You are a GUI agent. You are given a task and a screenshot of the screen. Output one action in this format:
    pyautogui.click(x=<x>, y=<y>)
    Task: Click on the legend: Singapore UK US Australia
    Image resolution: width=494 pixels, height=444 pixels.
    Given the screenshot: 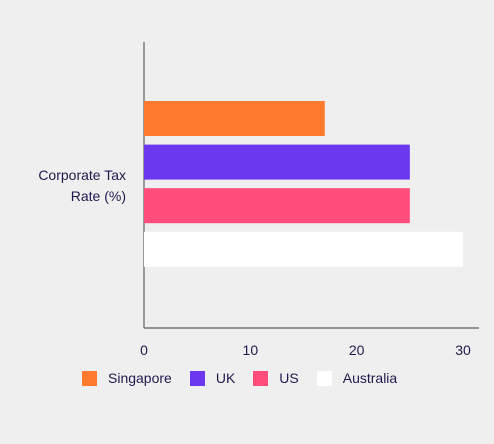 What is the action you would take?
    pyautogui.click(x=239, y=378)
    